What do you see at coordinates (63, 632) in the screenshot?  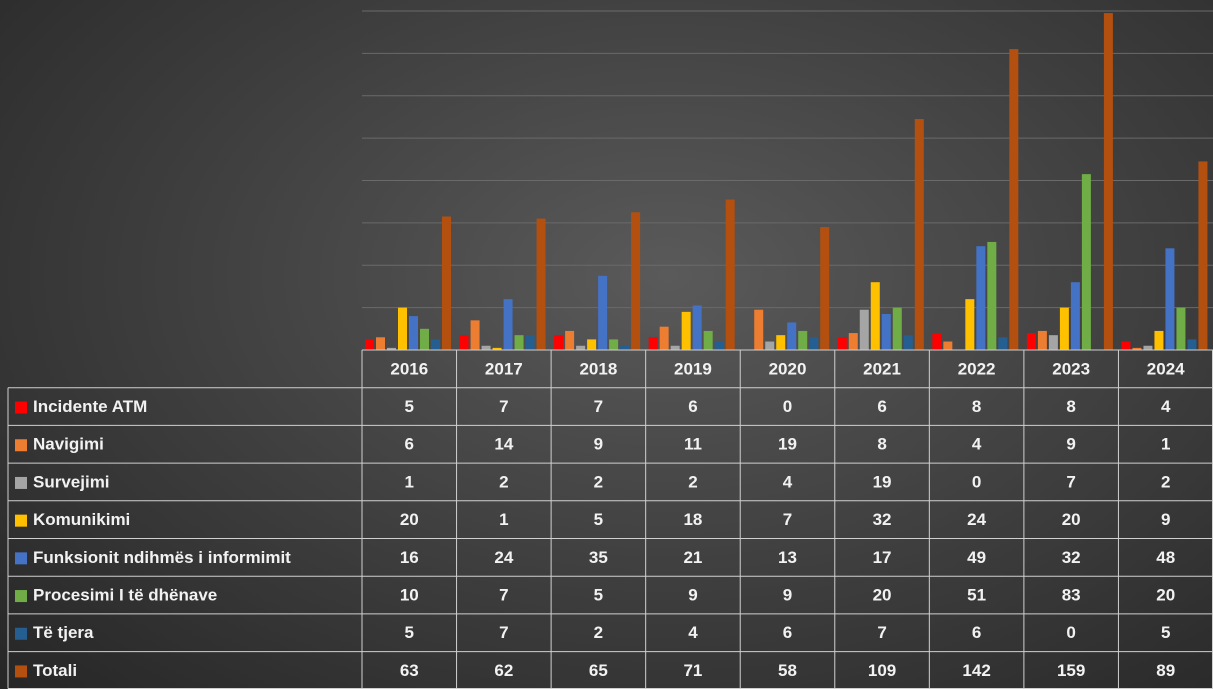 I see `legend-label: Të tjera` at bounding box center [63, 632].